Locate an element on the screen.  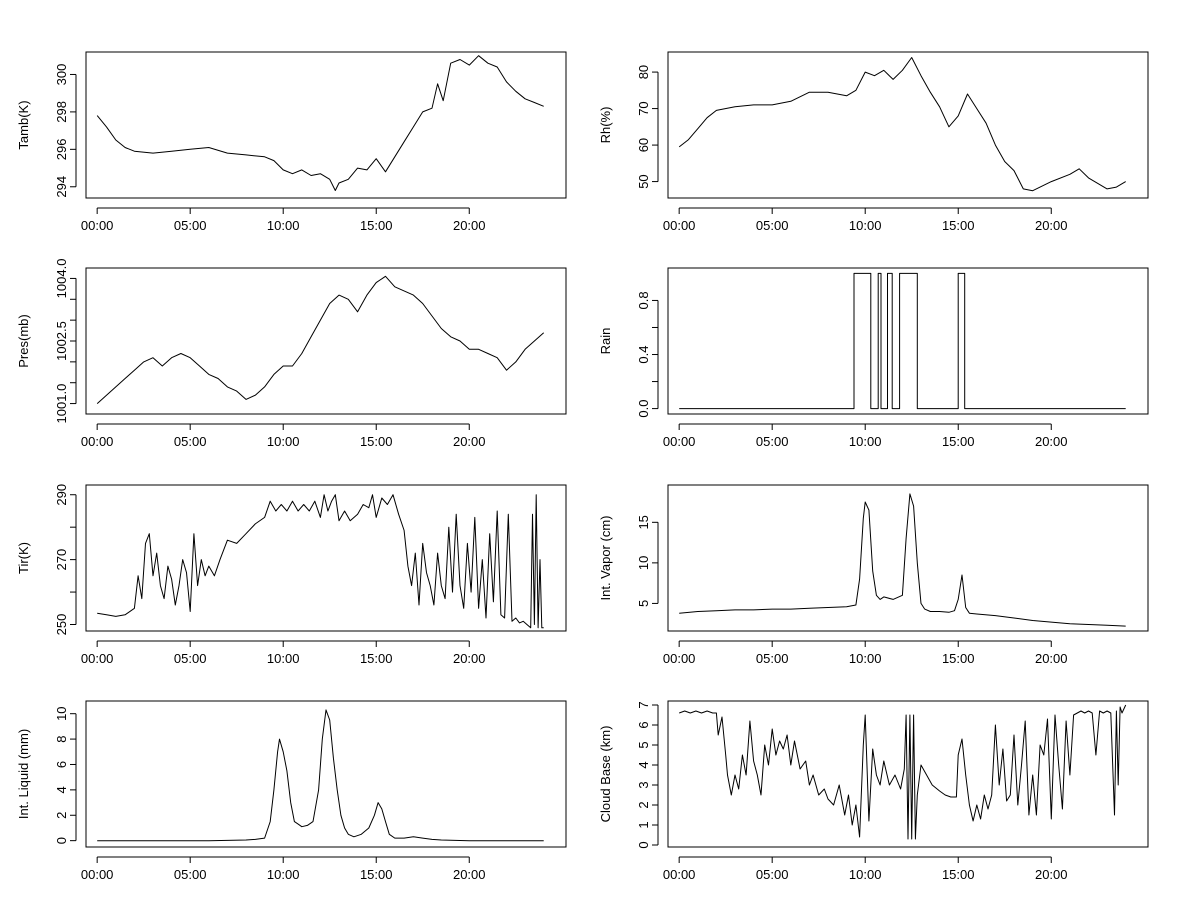
y-tick-label: 15 is located at coordinates (643, 522).